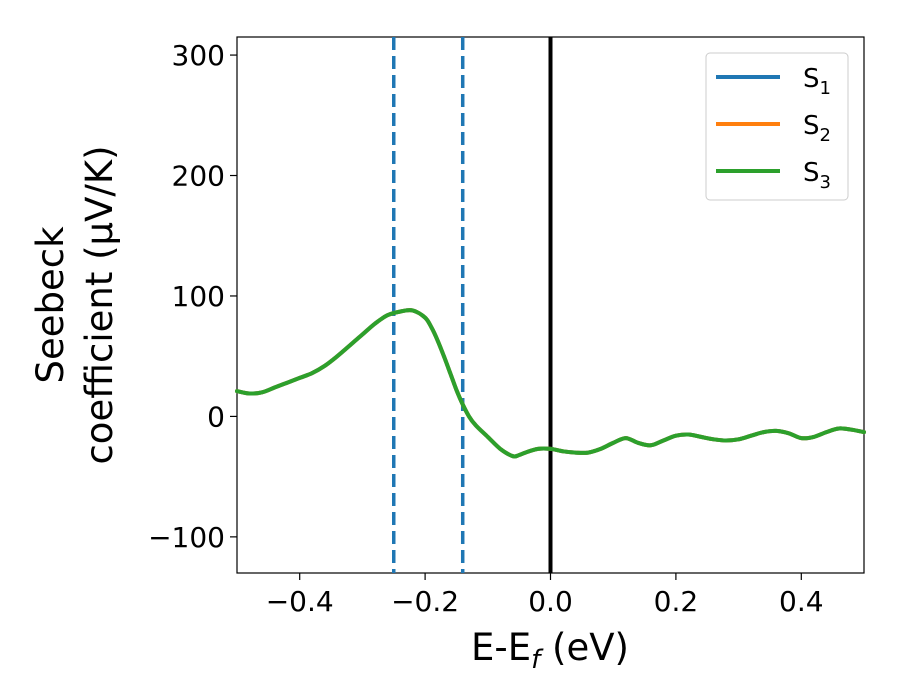  Describe the element at coordinates (584, 647) in the screenshot. I see `x-axis-title-unit: (eV)` at that location.